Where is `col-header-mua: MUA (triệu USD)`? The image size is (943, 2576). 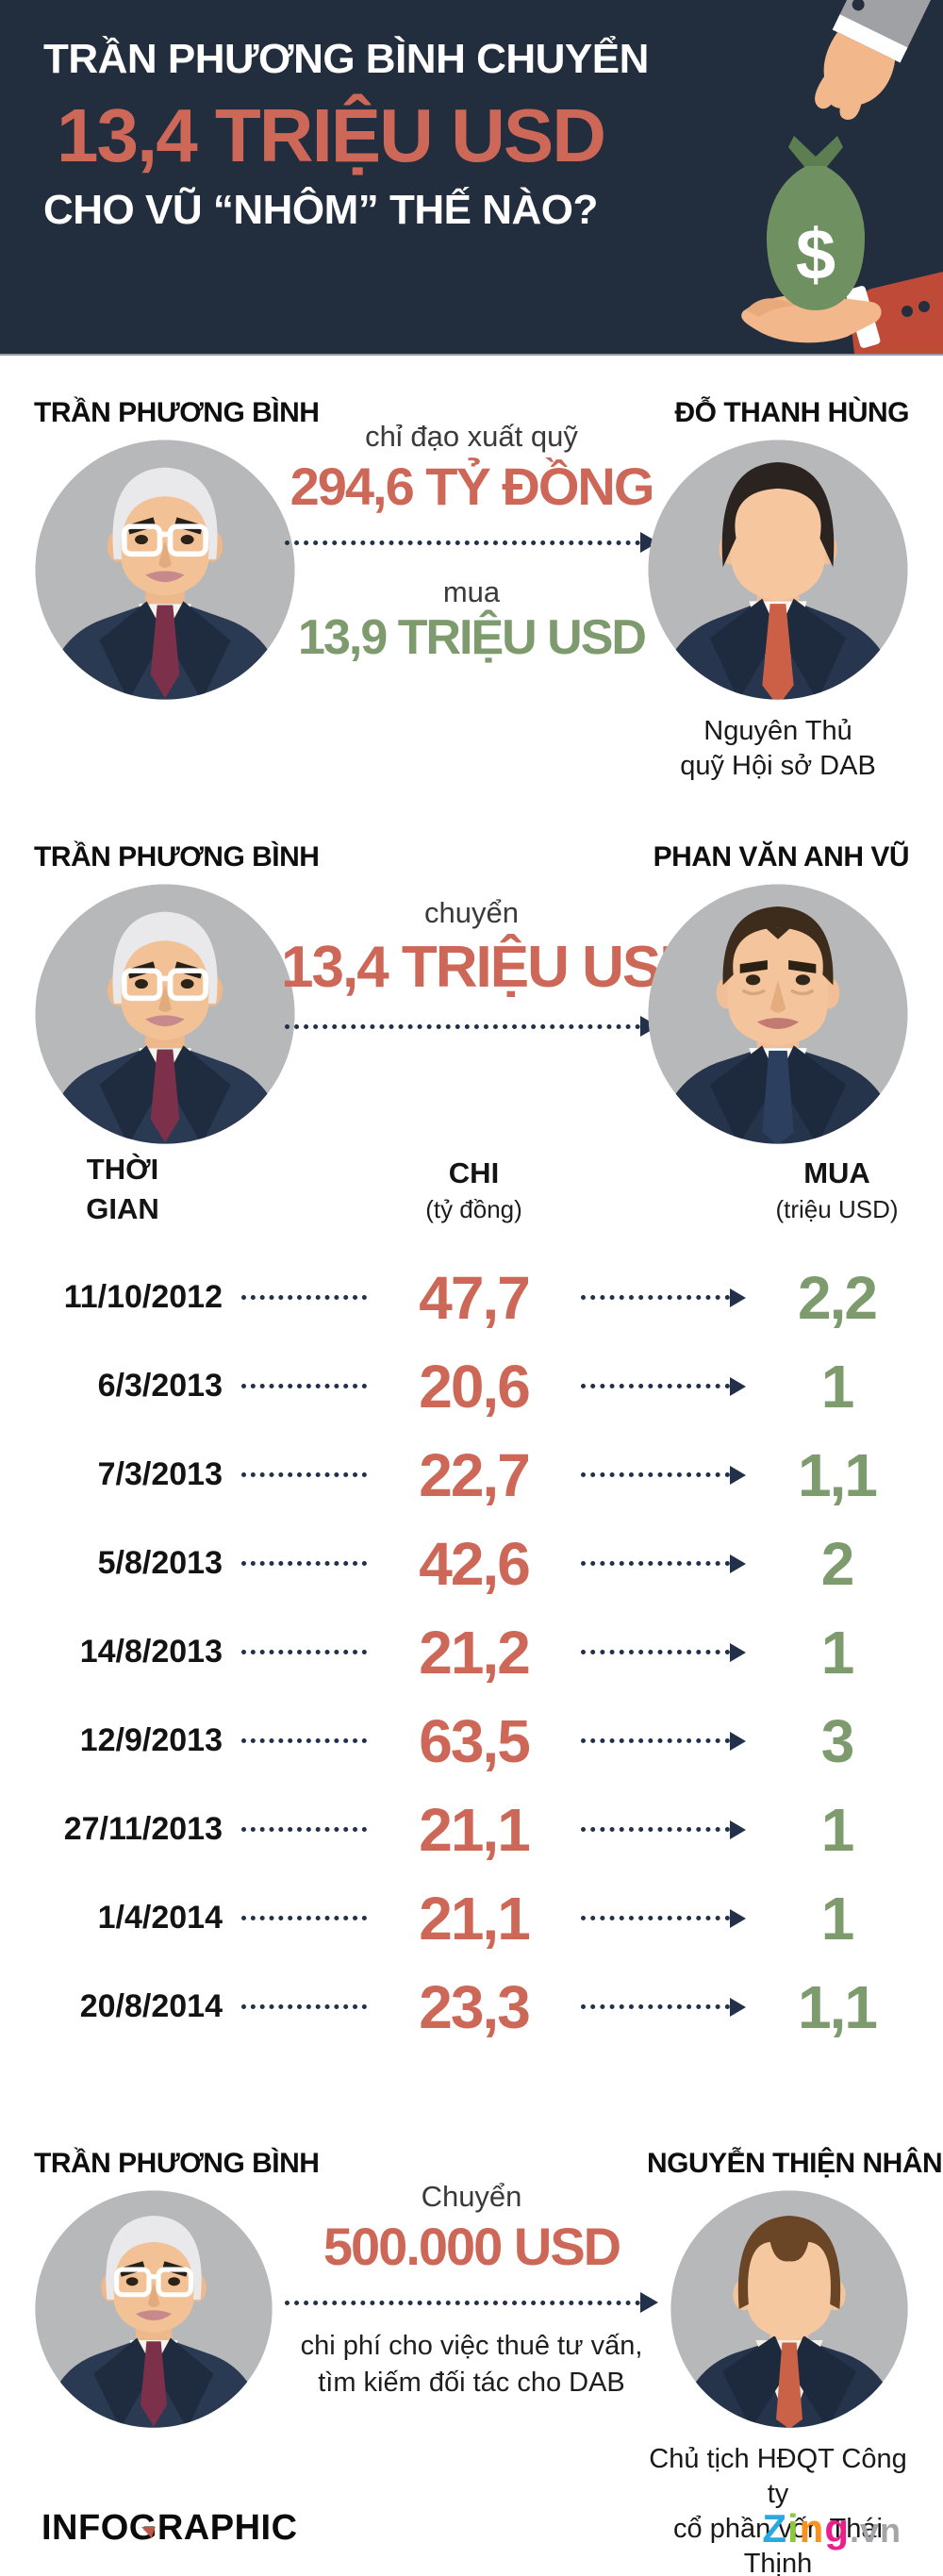
col-header-mua: MUA (triệu USD) is located at coordinates (837, 1190).